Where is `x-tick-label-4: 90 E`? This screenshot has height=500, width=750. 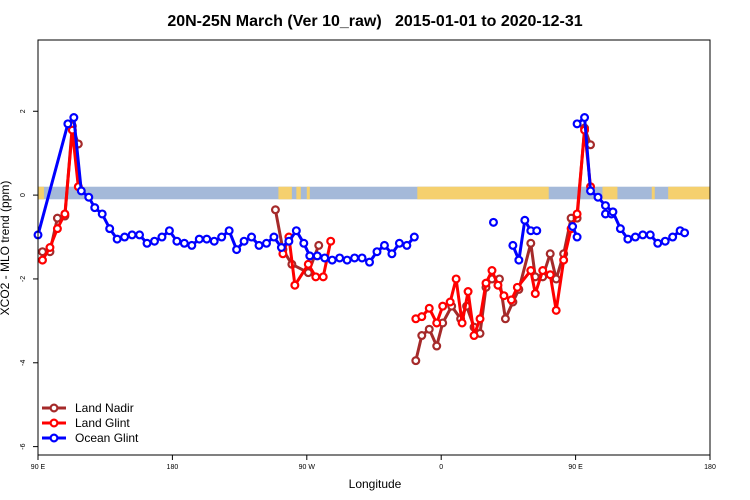
x-tick-label-4: 90 E is located at coordinates (575, 467).